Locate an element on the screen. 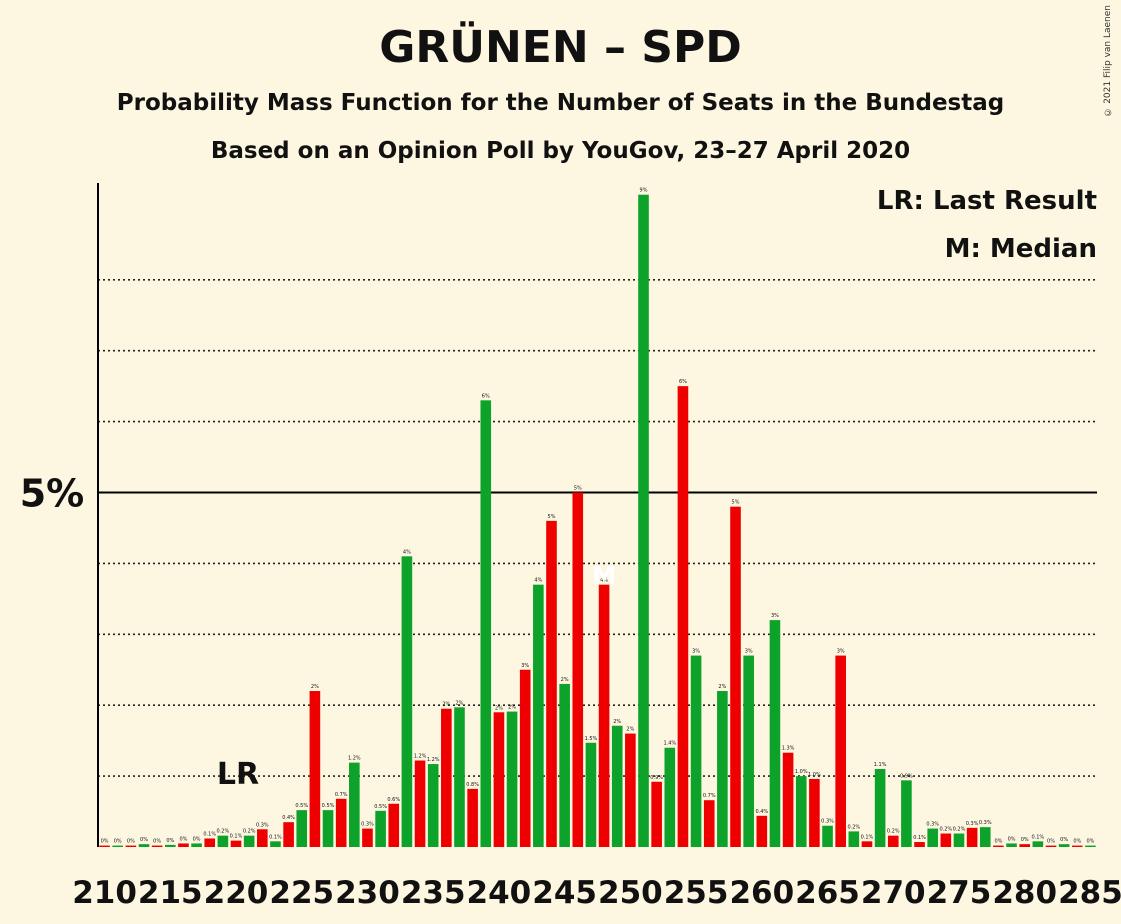 This screenshot has height=924, width=1121. x-tick-label: 225 is located at coordinates (301, 893).